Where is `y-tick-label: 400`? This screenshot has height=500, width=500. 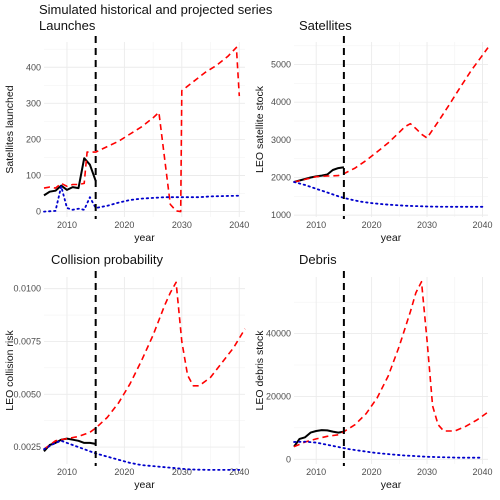 y-tick-label: 400 is located at coordinates (33, 67).